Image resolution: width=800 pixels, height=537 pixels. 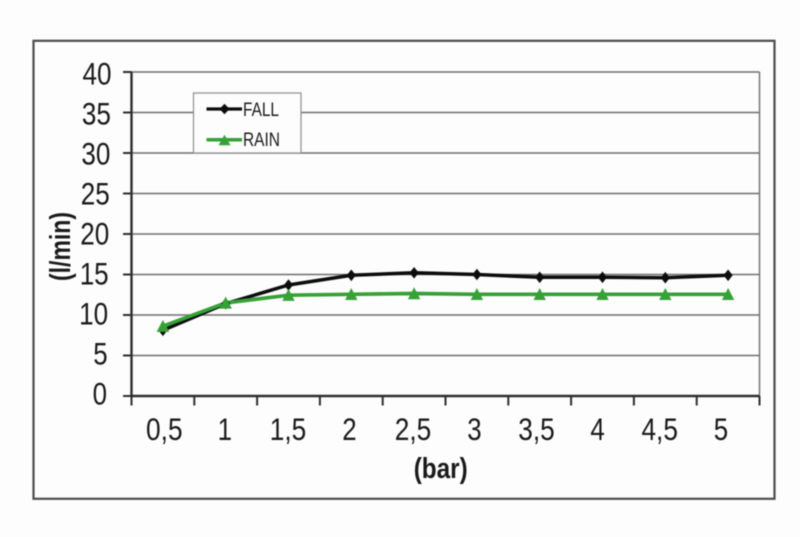 I want to click on svg-text: 1, so click(x=225, y=429).